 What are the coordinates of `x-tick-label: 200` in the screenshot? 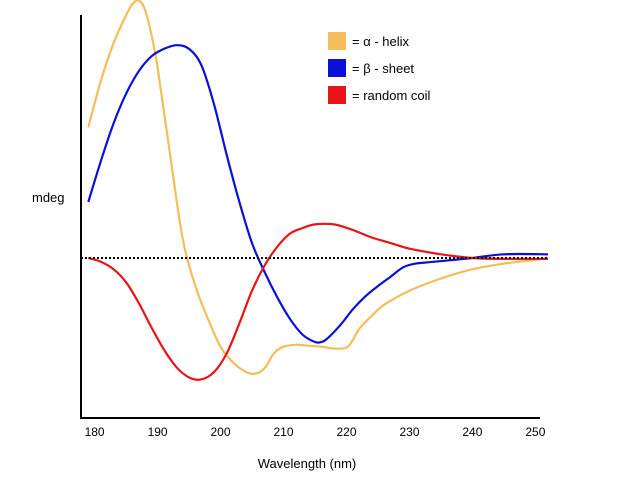 It's located at (220, 432).